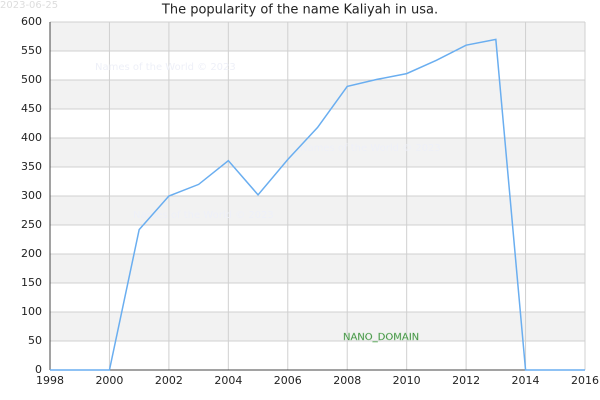 The image size is (600, 400). What do you see at coordinates (38, 369) in the screenshot?
I see `y-tick-label: 0` at bounding box center [38, 369].